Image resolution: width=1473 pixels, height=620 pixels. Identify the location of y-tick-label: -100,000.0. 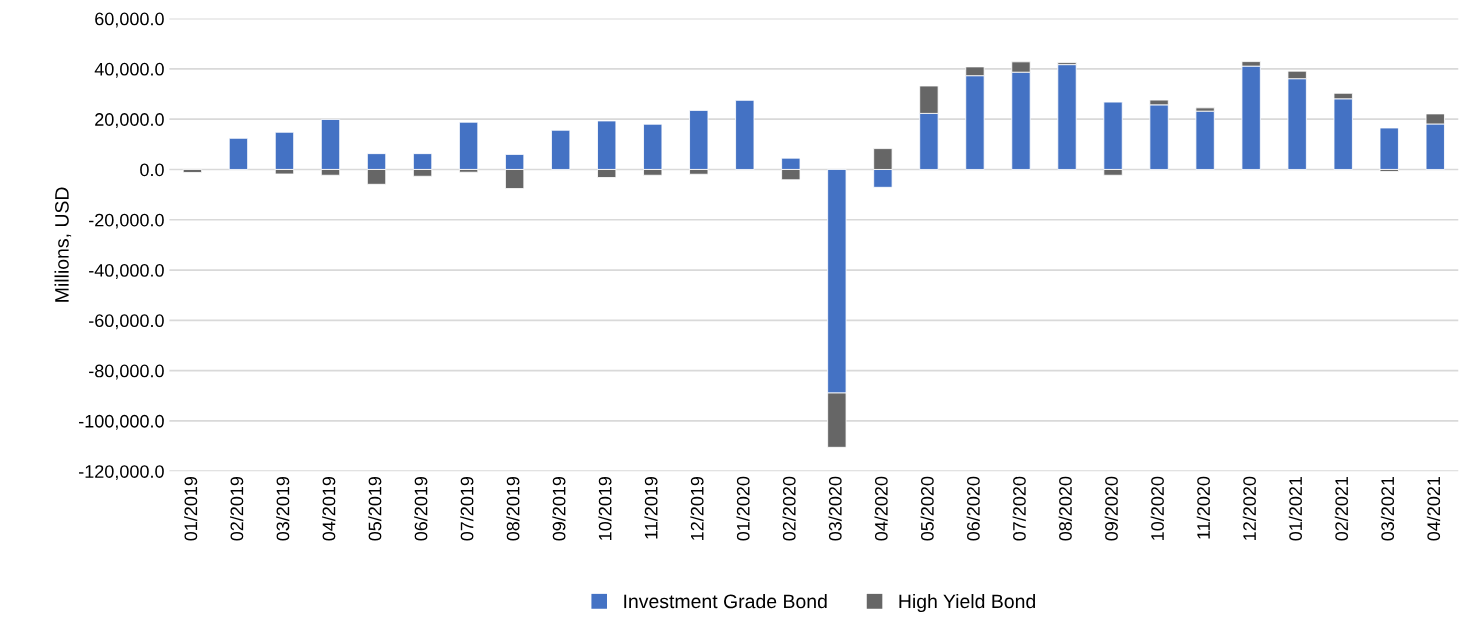
(121, 422).